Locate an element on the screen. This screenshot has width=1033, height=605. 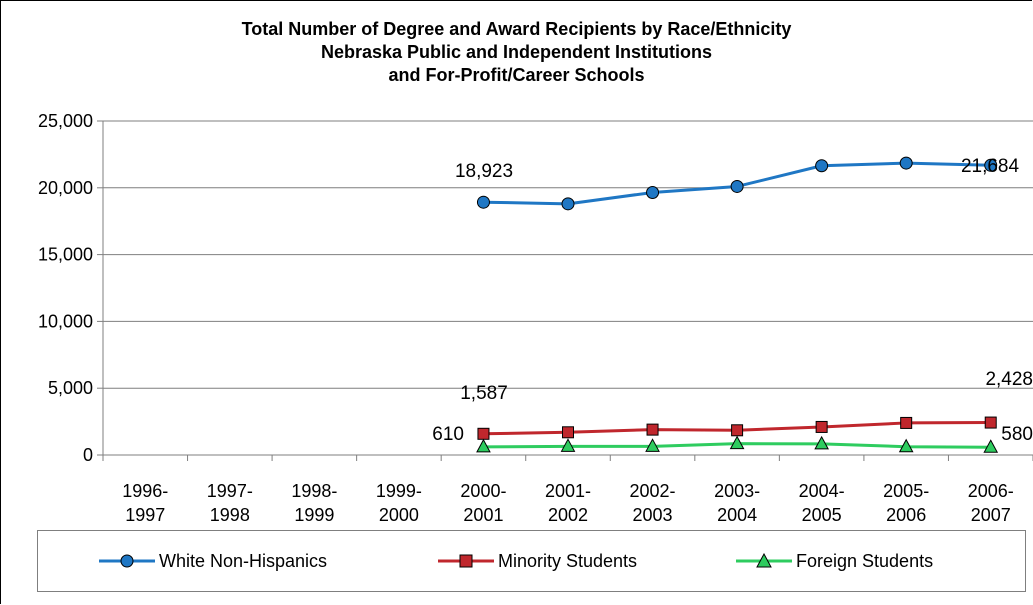
legend-item-minority-students: Minority Students is located at coordinates (537, 561).